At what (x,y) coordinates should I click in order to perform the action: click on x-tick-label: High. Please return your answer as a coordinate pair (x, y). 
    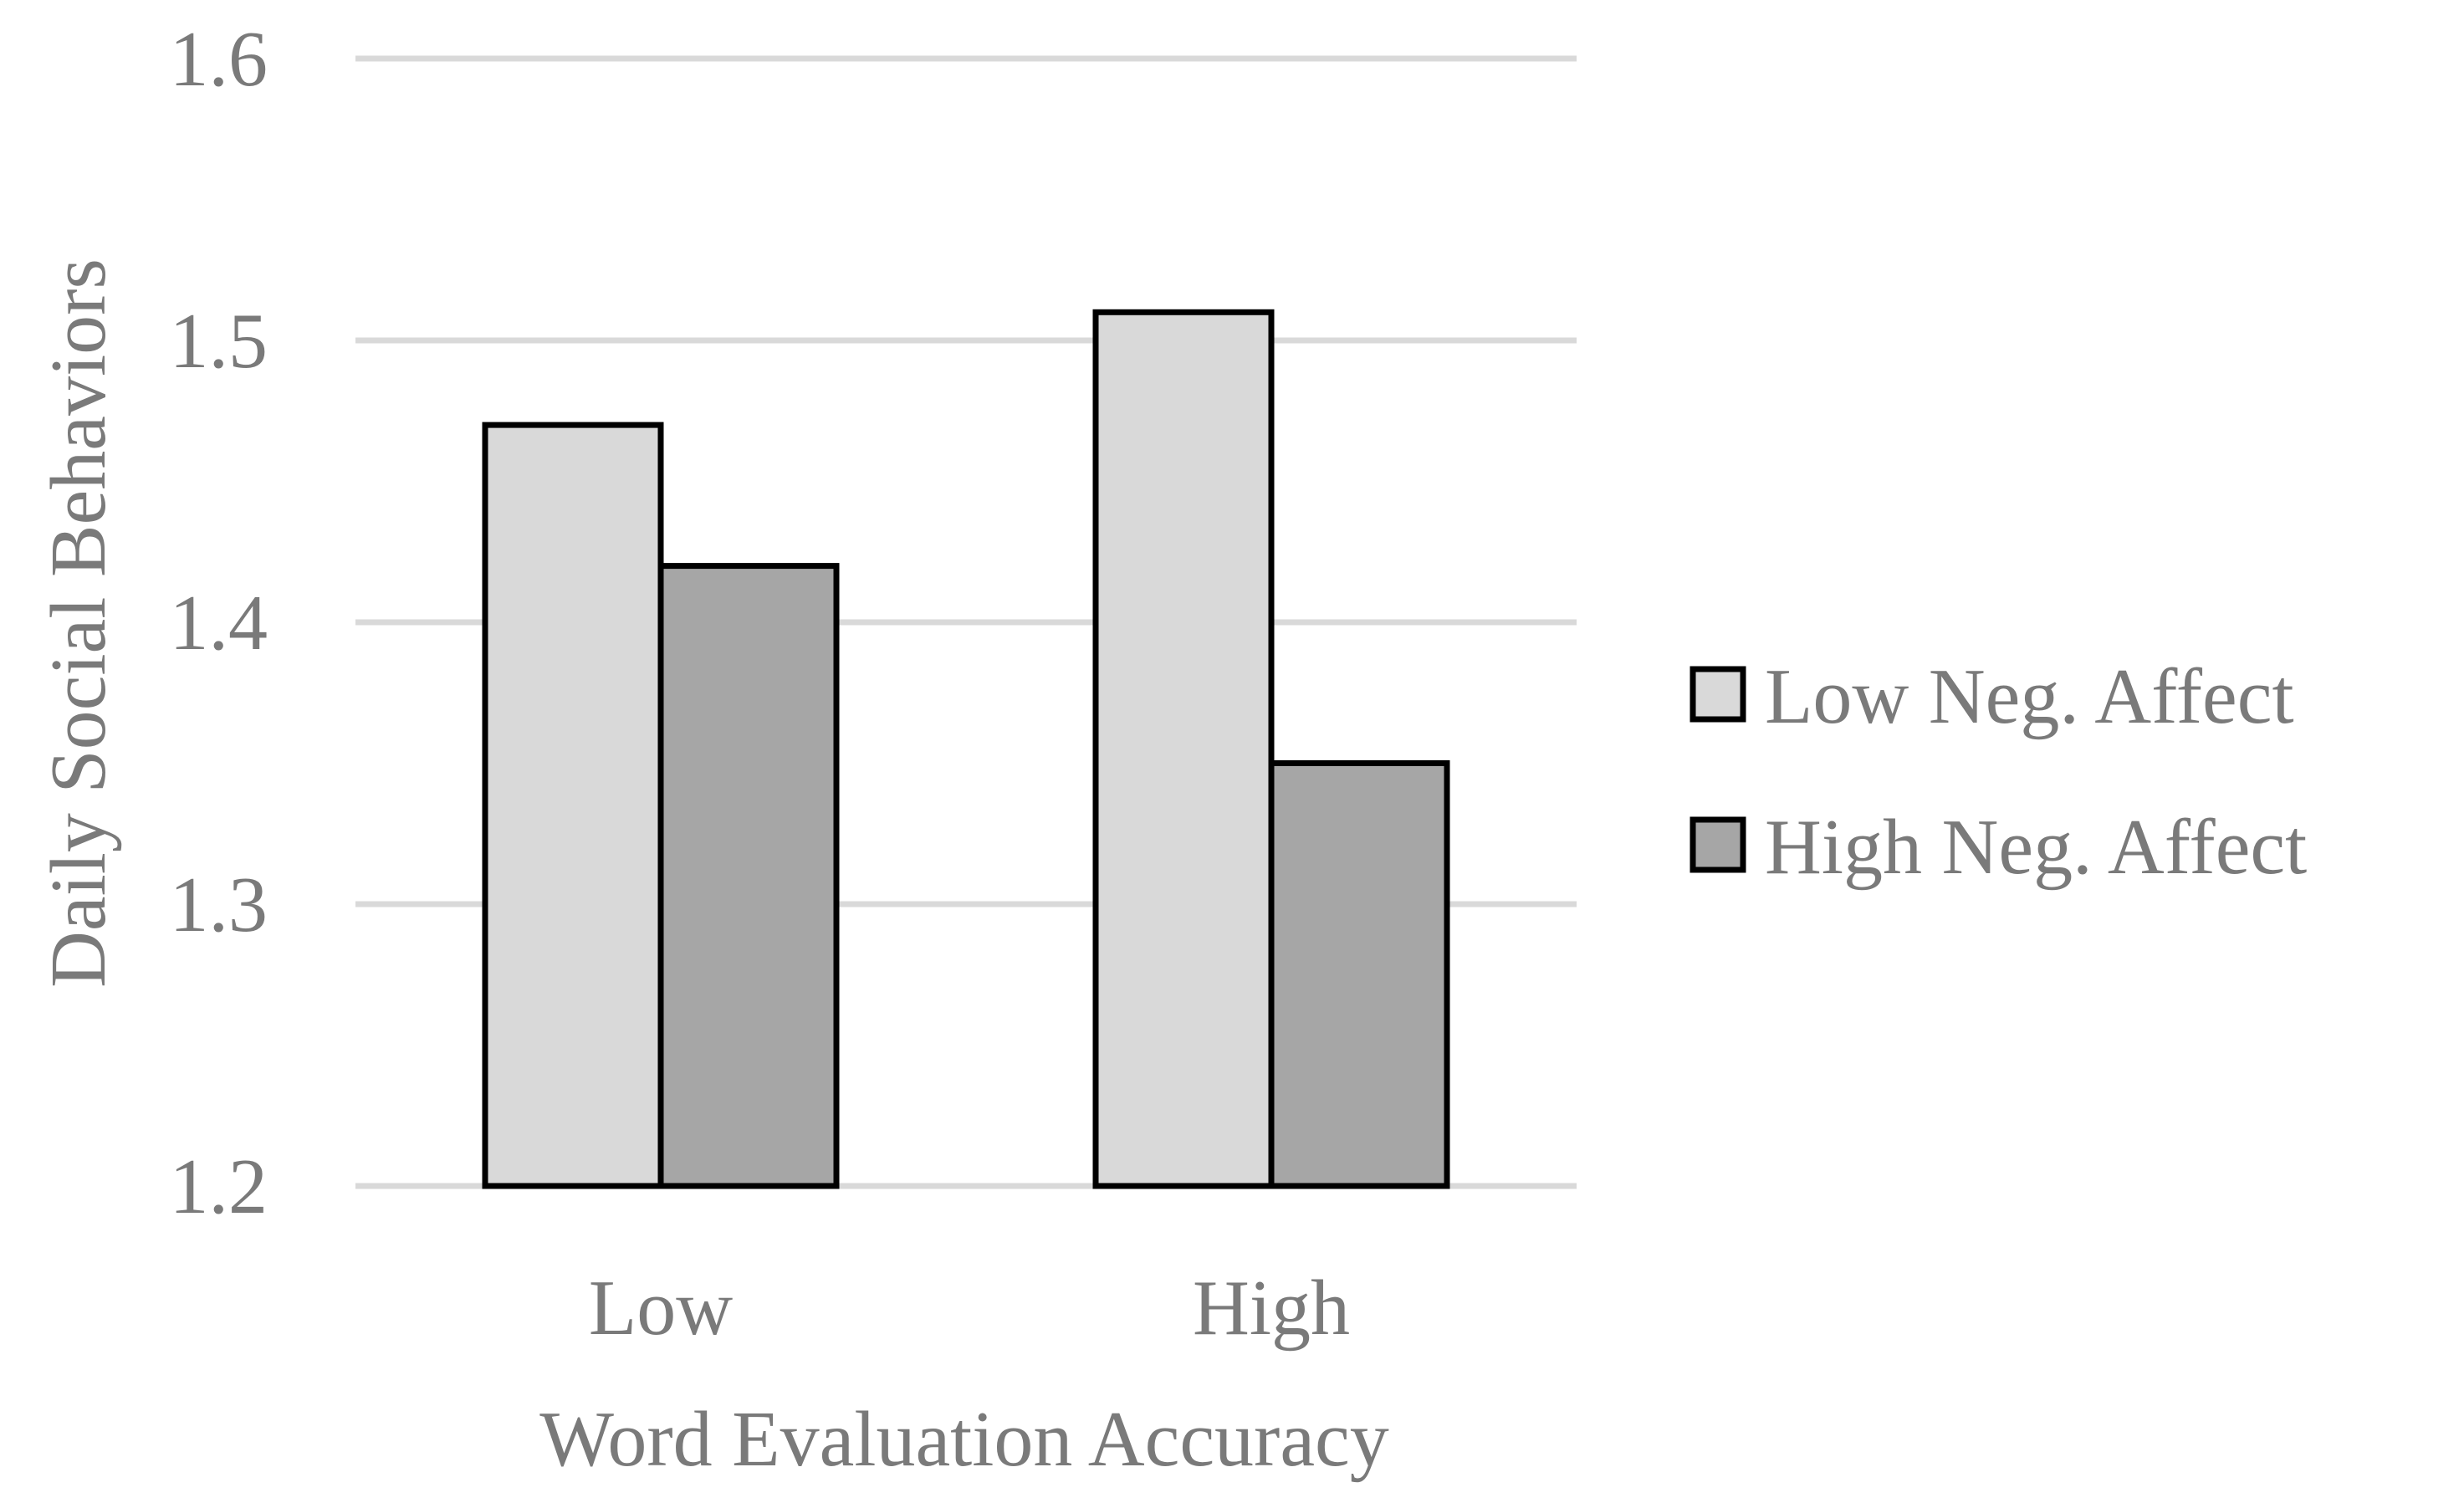
    Looking at the image, I should click on (1272, 1308).